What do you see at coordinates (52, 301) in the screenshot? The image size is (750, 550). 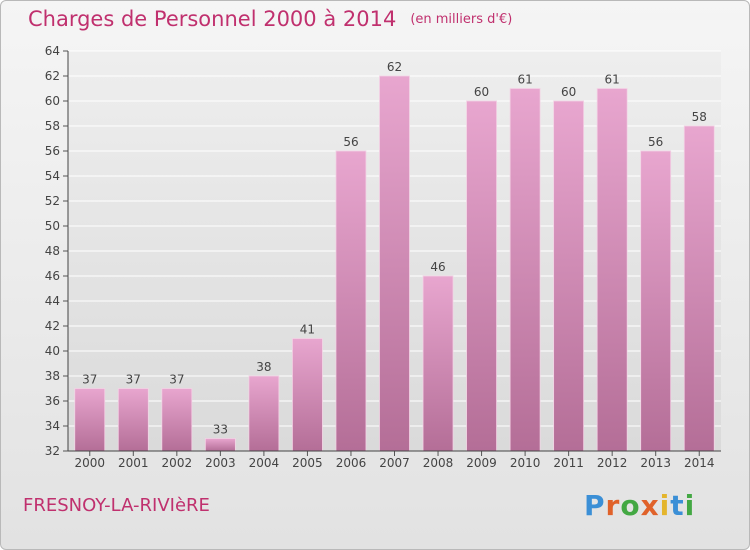 I see `y-tick-label: 44` at bounding box center [52, 301].